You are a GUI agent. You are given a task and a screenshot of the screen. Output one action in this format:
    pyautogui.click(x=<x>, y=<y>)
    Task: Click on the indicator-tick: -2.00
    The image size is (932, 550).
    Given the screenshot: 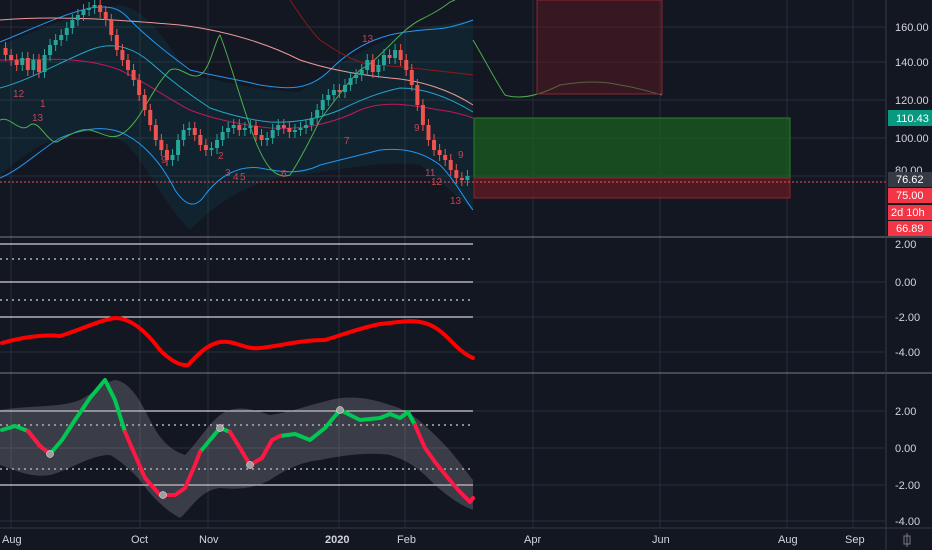 What is the action you would take?
    pyautogui.click(x=907, y=318)
    